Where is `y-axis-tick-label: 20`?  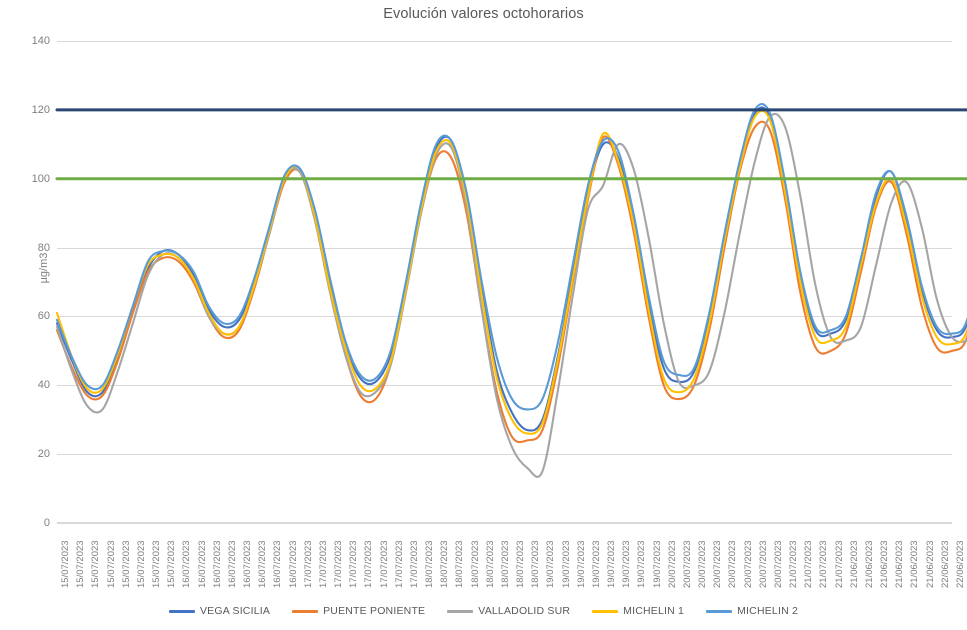 y-axis-tick-label: 20 is located at coordinates (43, 454).